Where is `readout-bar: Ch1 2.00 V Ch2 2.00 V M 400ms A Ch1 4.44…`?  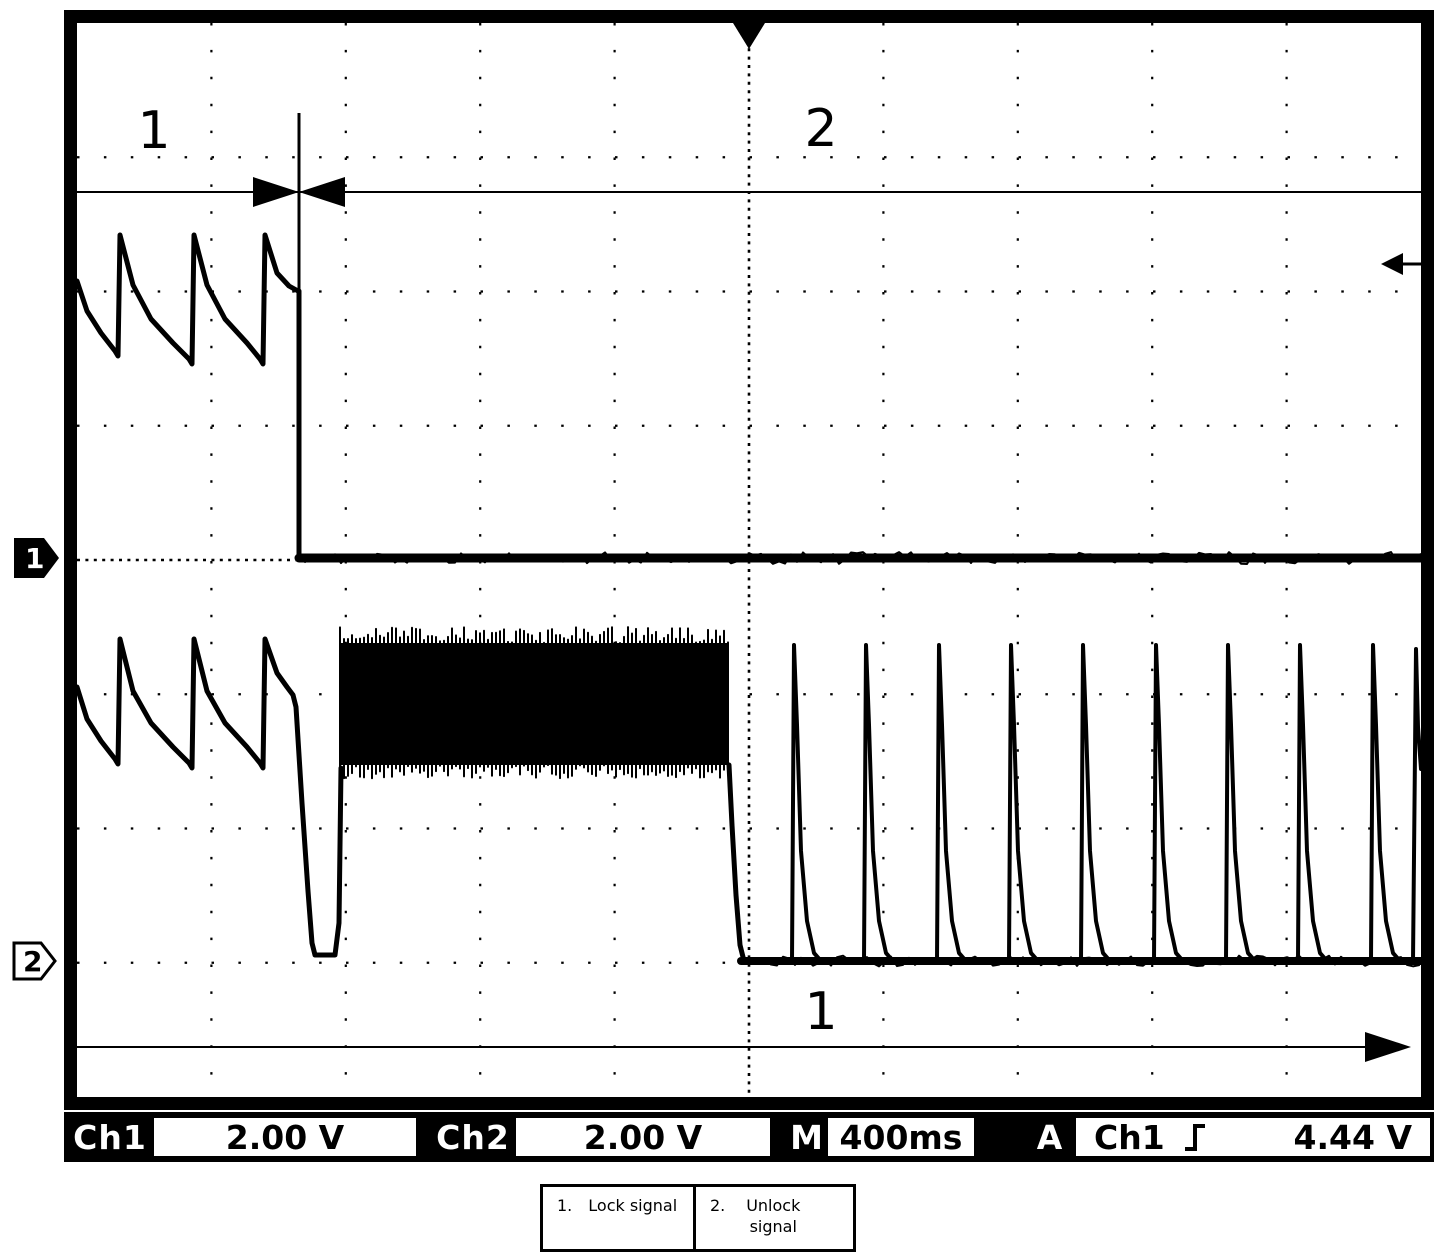 readout-bar: Ch1 2.00 V Ch2 2.00 V M 400ms A Ch1 4.44… is located at coordinates (749, 1137).